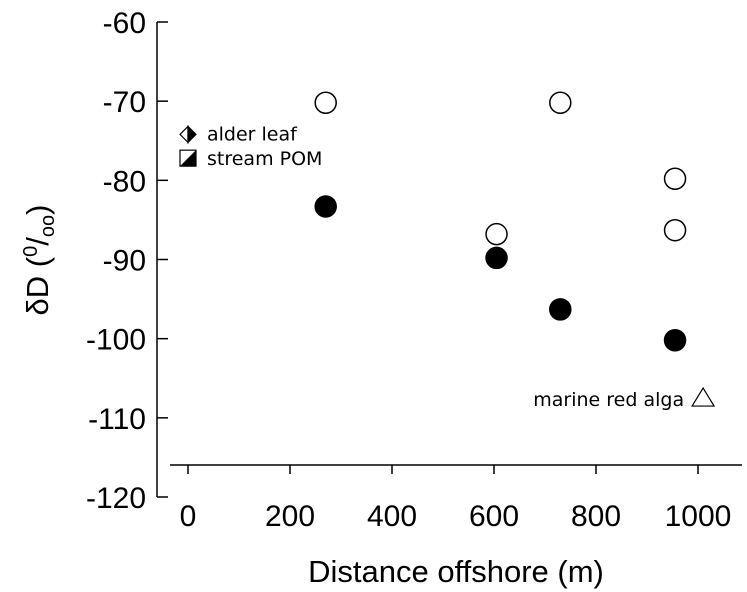 This screenshot has height=592, width=747. What do you see at coordinates (37, 210) in the screenshot?
I see `y-axis-title-suffix: )` at bounding box center [37, 210].